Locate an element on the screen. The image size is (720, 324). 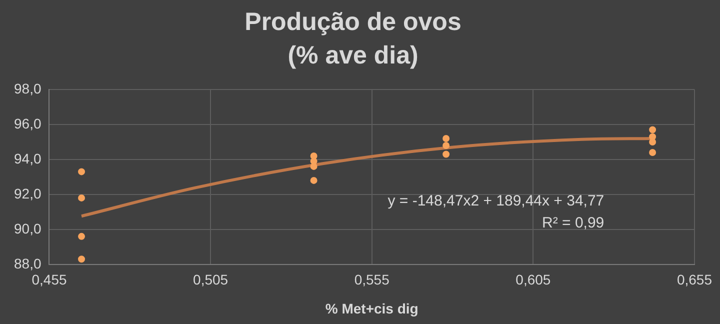
y-tick-label: 94,0 is located at coordinates (28, 158).